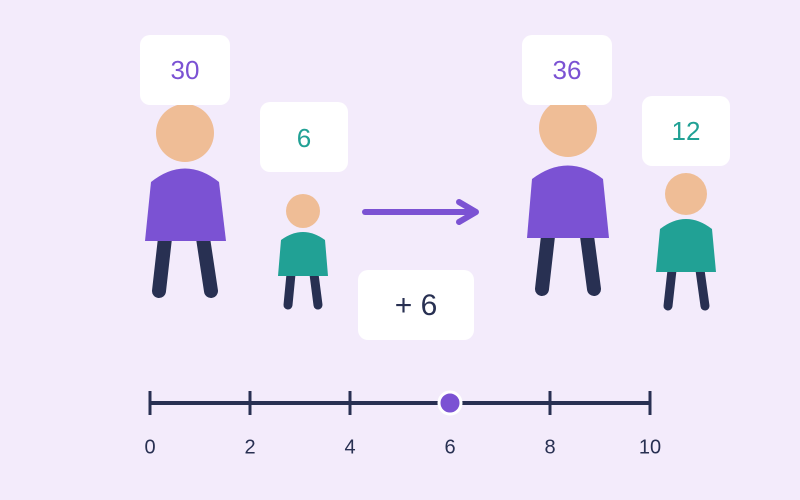 Image resolution: width=800 pixels, height=500 pixels. I want to click on operation-box, so click(416, 305).